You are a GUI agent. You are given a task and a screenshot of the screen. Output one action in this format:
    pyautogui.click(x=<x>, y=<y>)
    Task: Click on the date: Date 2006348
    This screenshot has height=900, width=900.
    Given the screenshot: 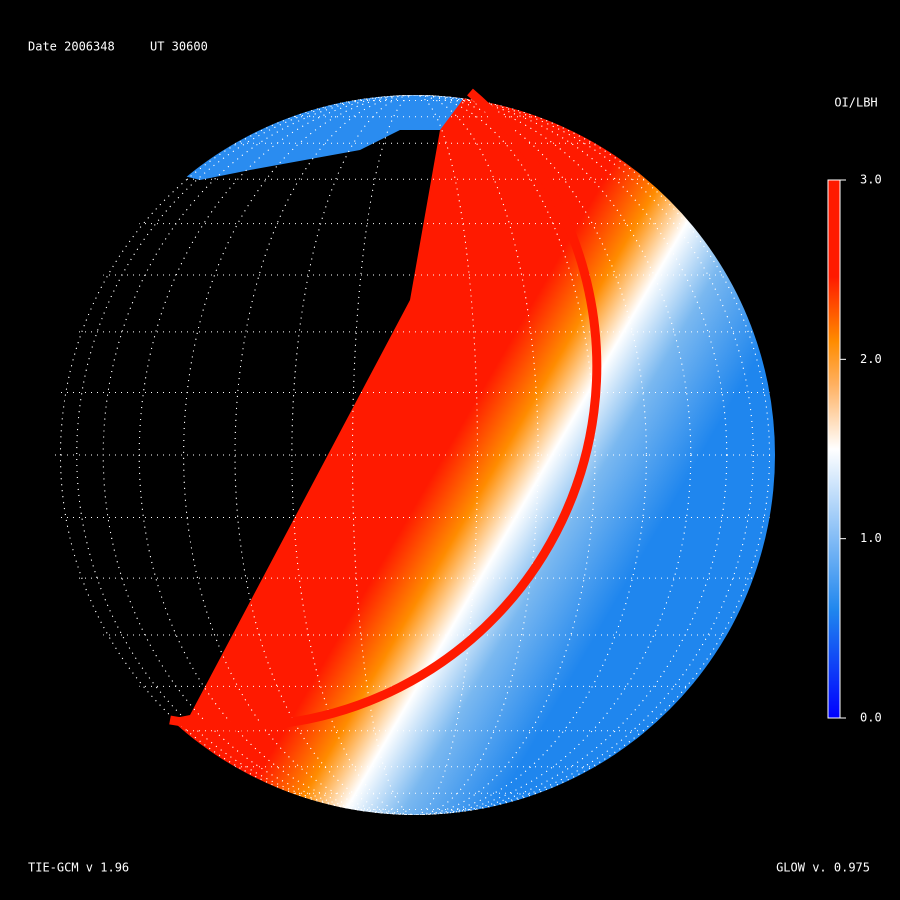 What is the action you would take?
    pyautogui.click(x=71, y=47)
    